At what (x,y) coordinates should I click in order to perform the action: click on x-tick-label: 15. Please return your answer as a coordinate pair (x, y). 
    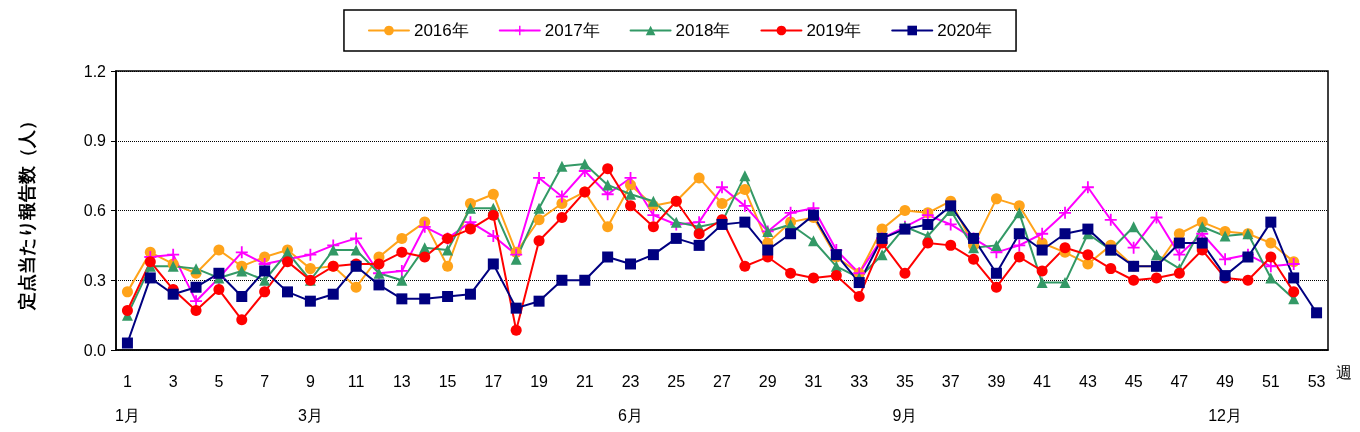
    Looking at the image, I should click on (447, 381).